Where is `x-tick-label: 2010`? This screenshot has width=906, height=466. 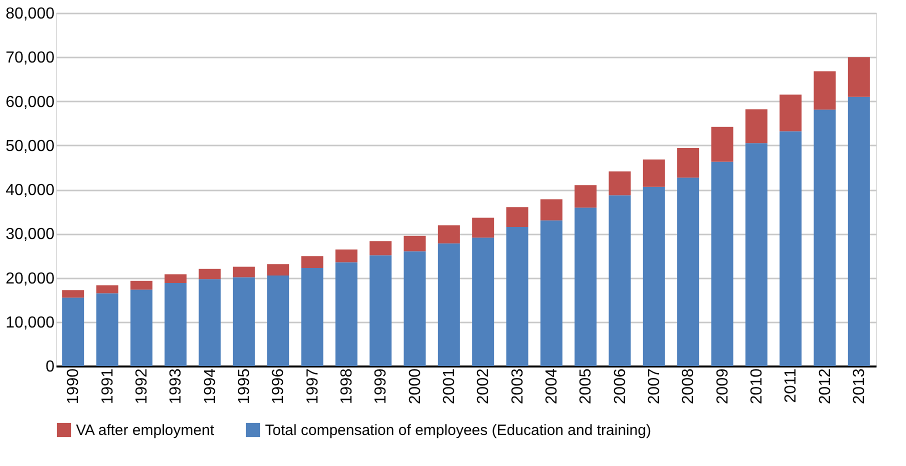
x-tick-label: 2010 is located at coordinates (757, 386).